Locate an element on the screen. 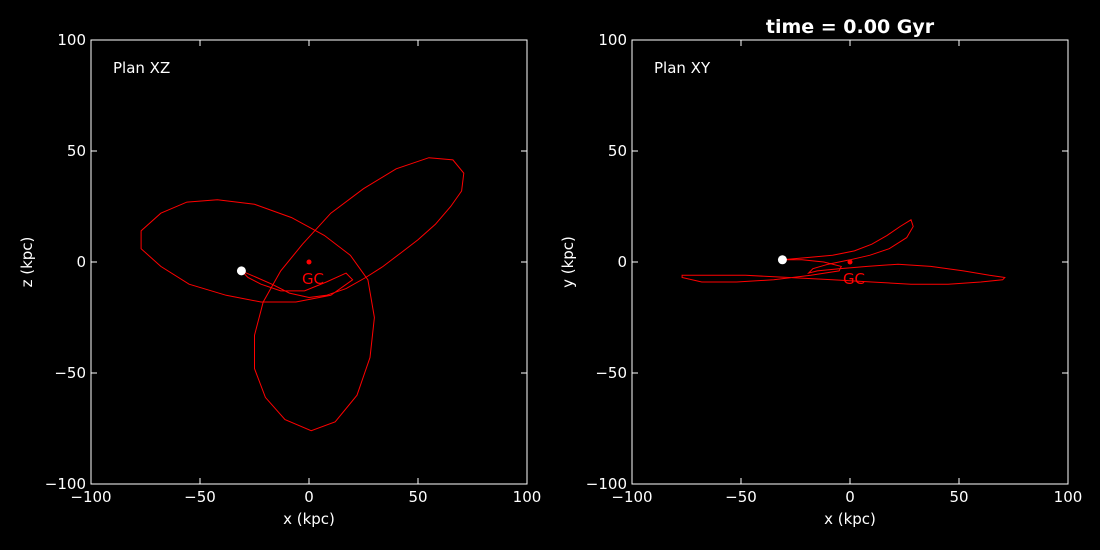 The height and width of the screenshot is (550, 1100). panel-xz-annotation: Plan XZ is located at coordinates (141, 68).